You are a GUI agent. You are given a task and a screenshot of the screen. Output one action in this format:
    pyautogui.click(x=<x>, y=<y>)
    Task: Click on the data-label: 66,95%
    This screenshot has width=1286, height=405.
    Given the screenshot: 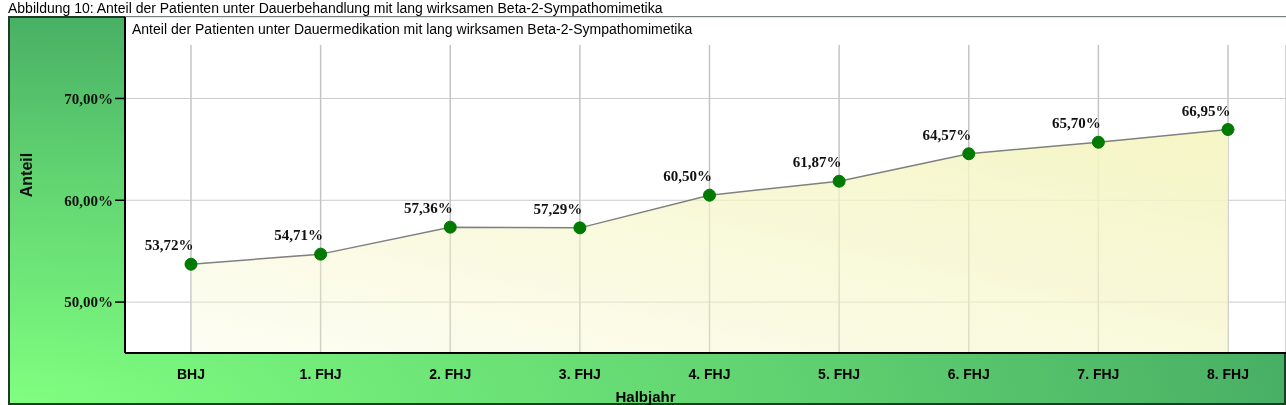 What is the action you would take?
    pyautogui.click(x=1206, y=110)
    